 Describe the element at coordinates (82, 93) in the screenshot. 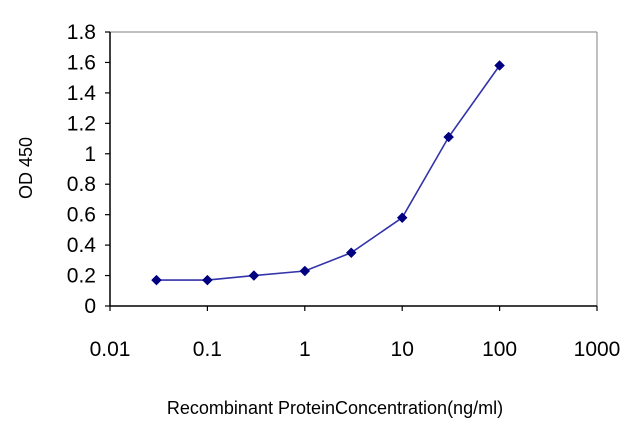

I see `y-tick-label: 1.4` at that location.